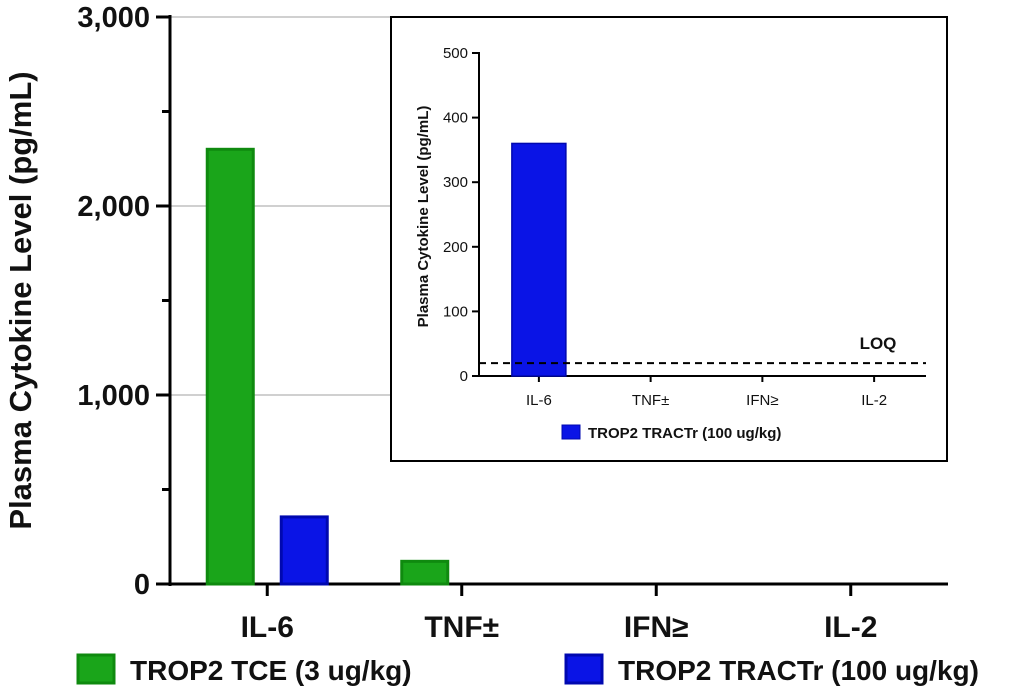 The image size is (1024, 698). I want to click on inset-legend-swatch, so click(571, 432).